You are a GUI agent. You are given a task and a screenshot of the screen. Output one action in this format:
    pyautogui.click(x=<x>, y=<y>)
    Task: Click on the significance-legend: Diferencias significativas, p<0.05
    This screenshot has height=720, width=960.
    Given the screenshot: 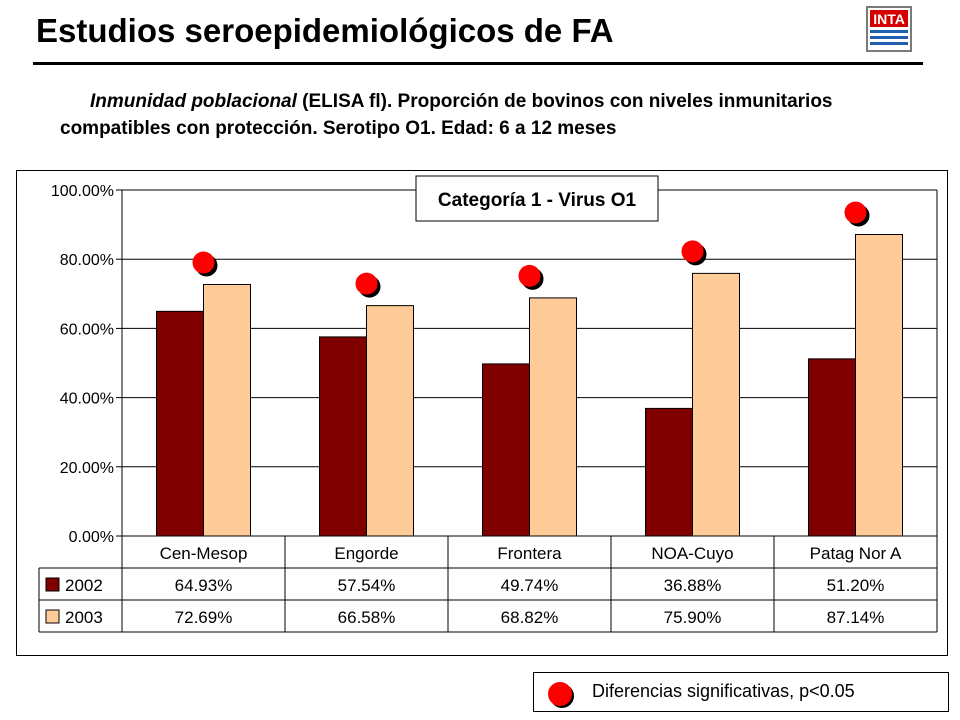 What is the action you would take?
    pyautogui.click(x=741, y=692)
    